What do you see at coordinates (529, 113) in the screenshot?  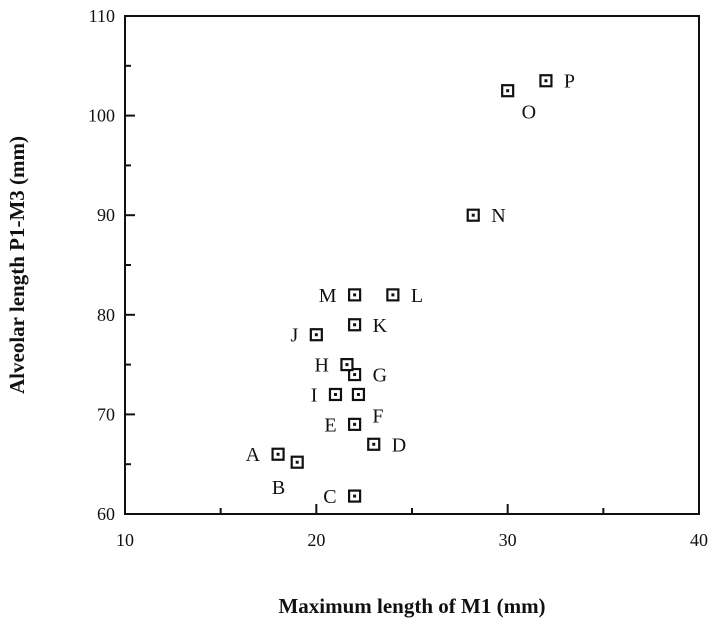 I see `point-label: O` at bounding box center [529, 113].